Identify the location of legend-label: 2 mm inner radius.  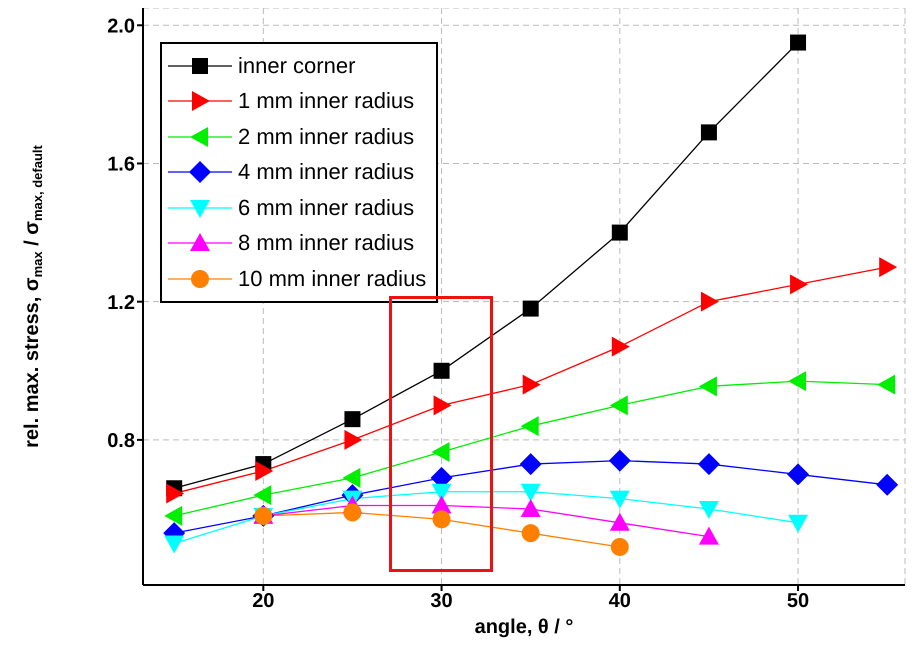
(326, 137).